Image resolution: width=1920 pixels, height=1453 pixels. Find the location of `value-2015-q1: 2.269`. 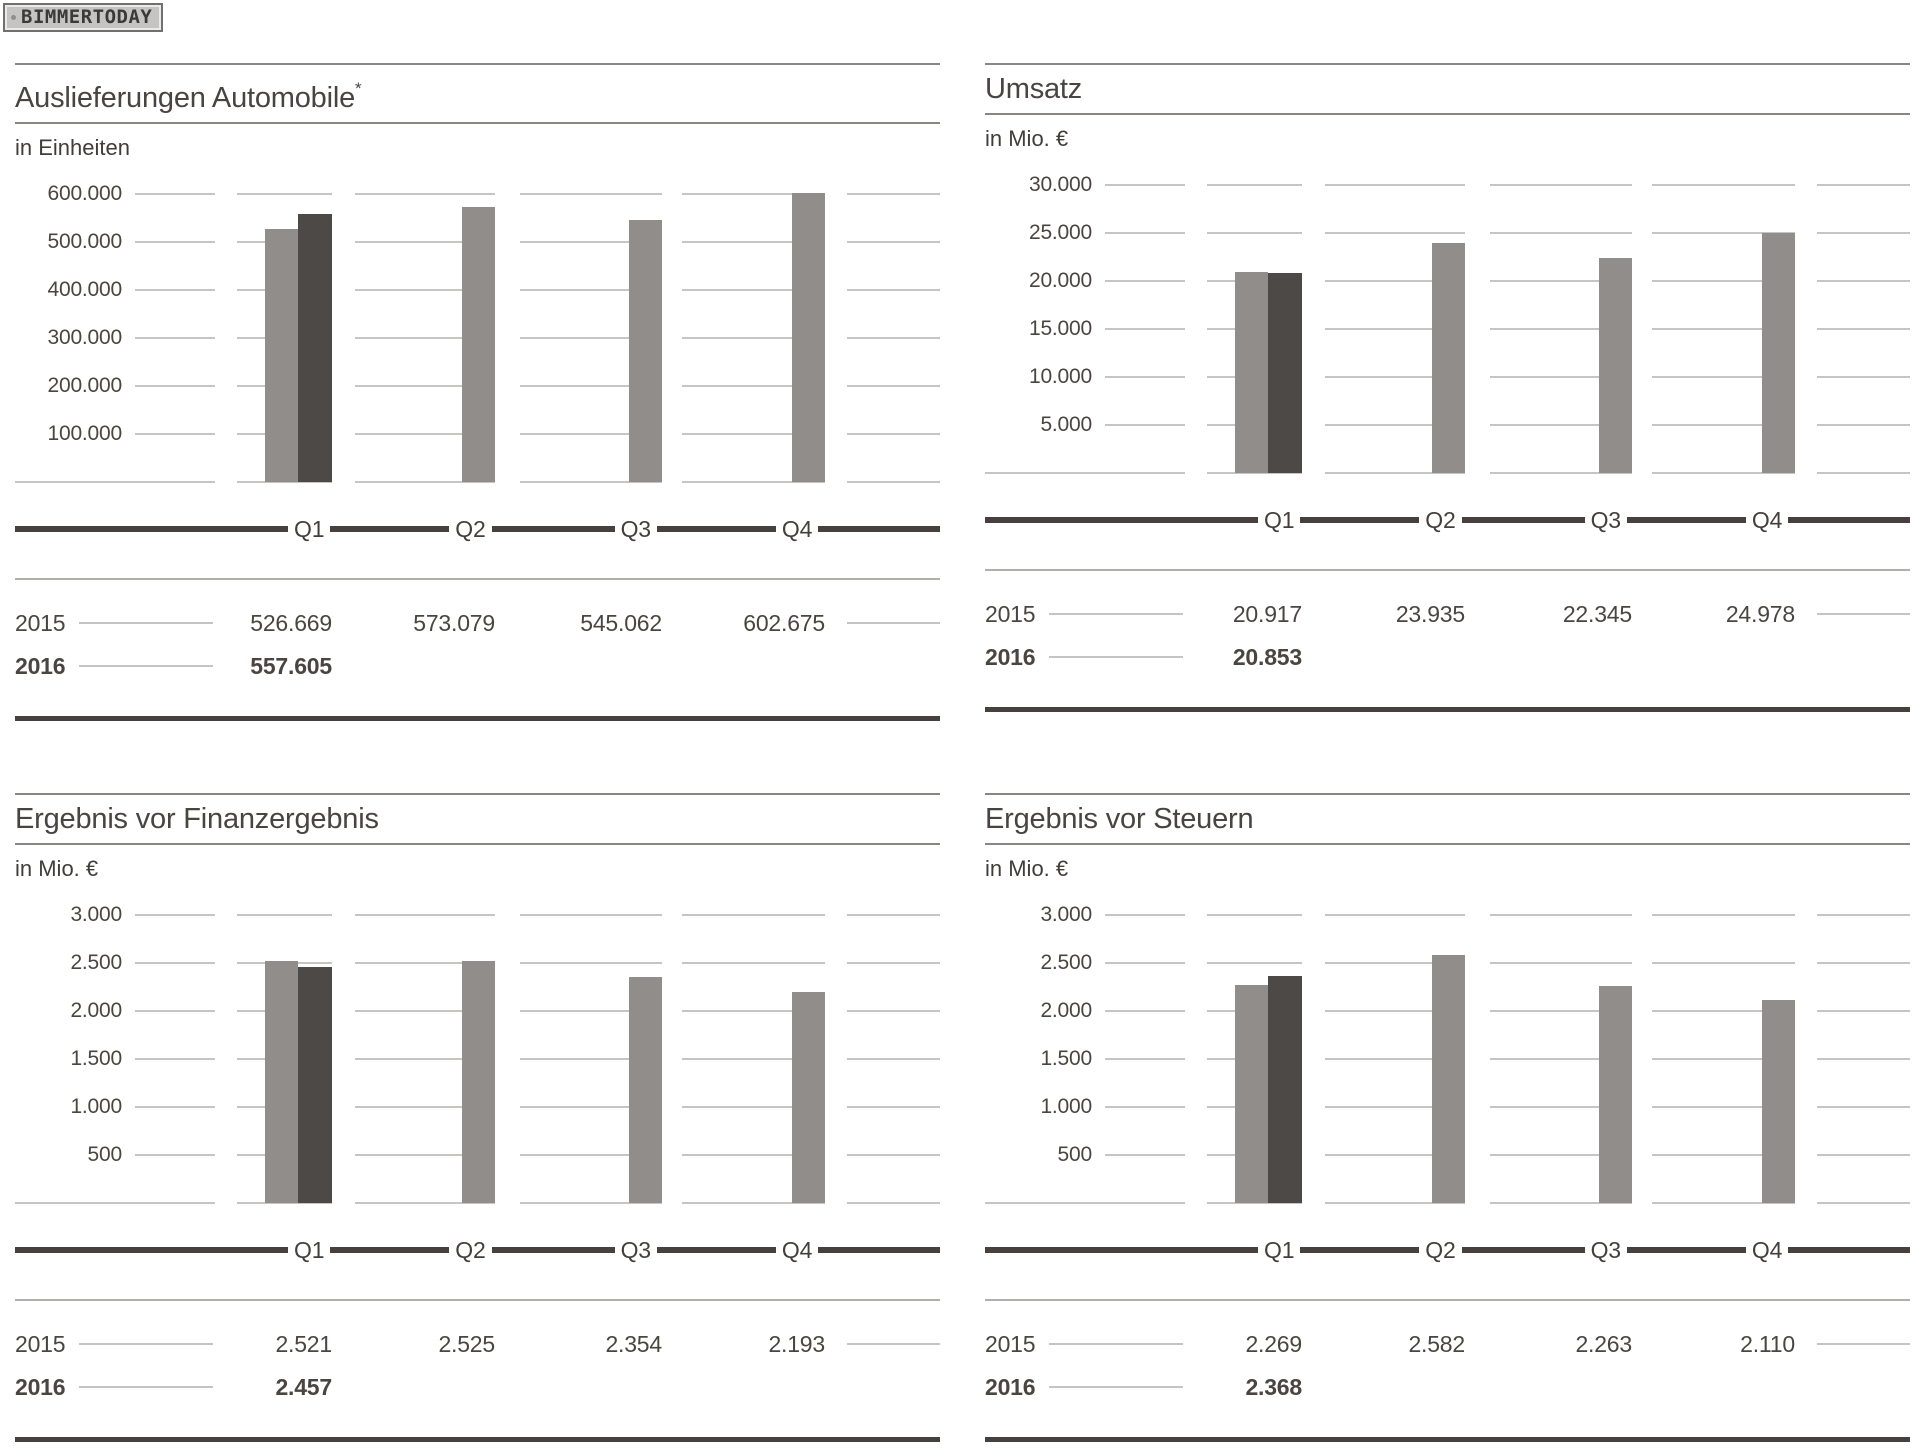

value-2015-q1: 2.269 is located at coordinates (1273, 1343).